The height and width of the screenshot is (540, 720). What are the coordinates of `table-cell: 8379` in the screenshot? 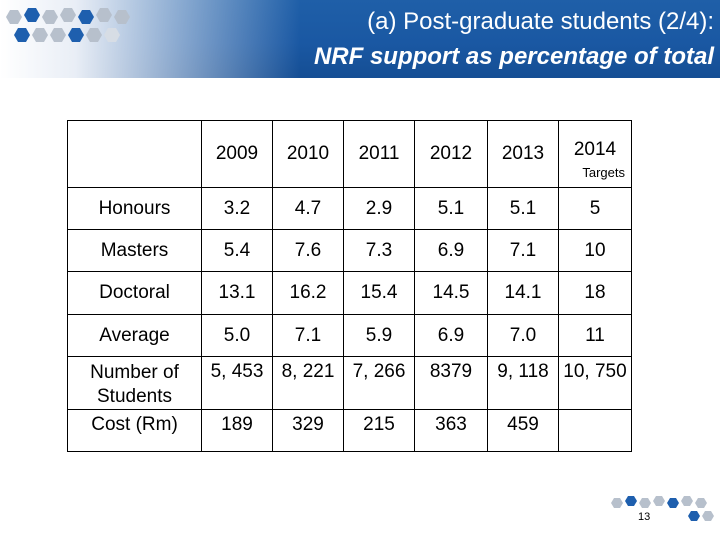 It's located at (451, 383).